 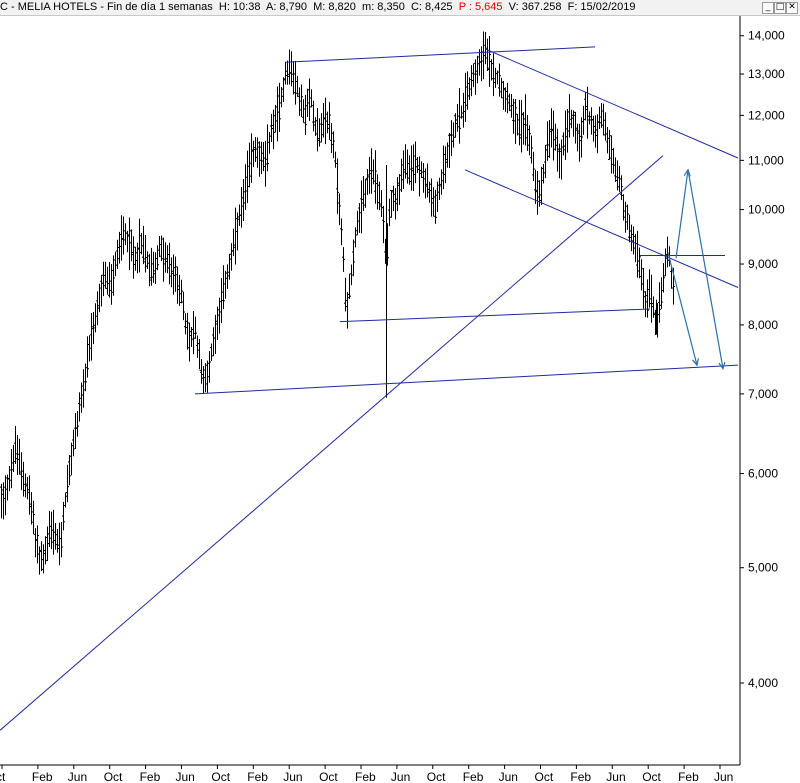 I want to click on arrow-head, so click(x=722, y=366).